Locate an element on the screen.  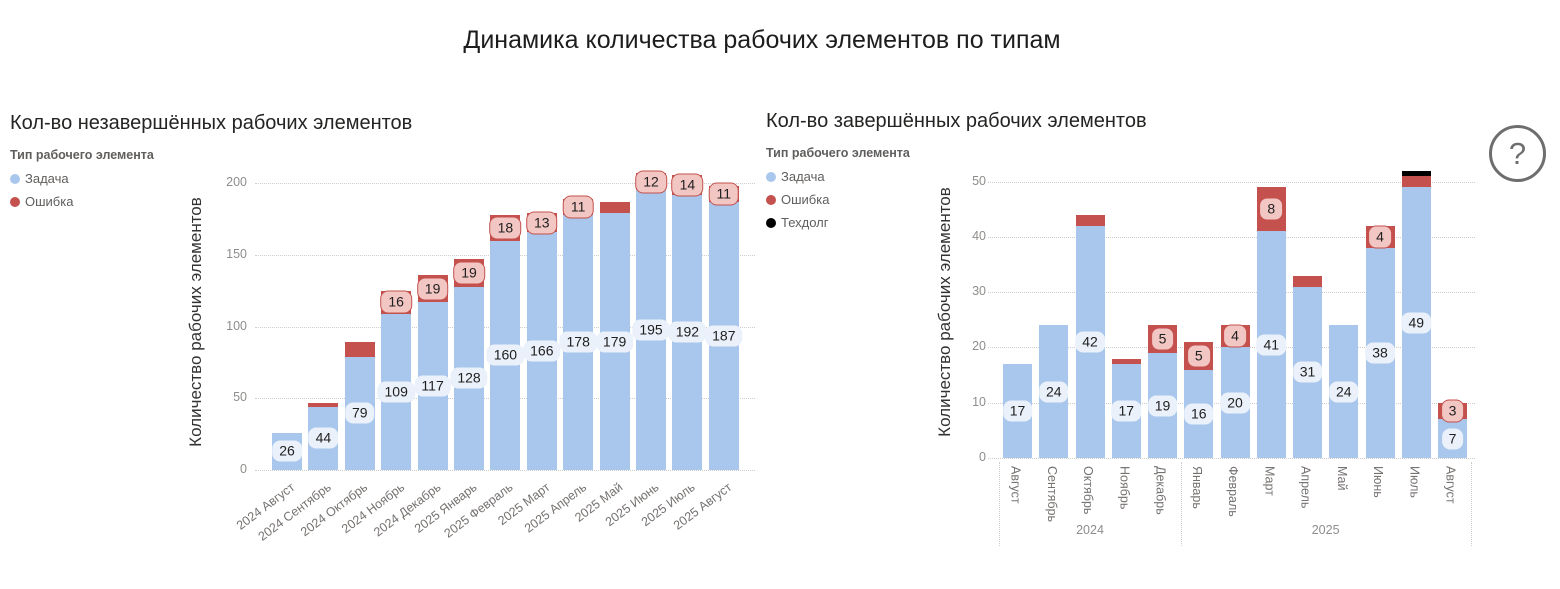
bar-value-label: 3 is located at coordinates (1452, 411).